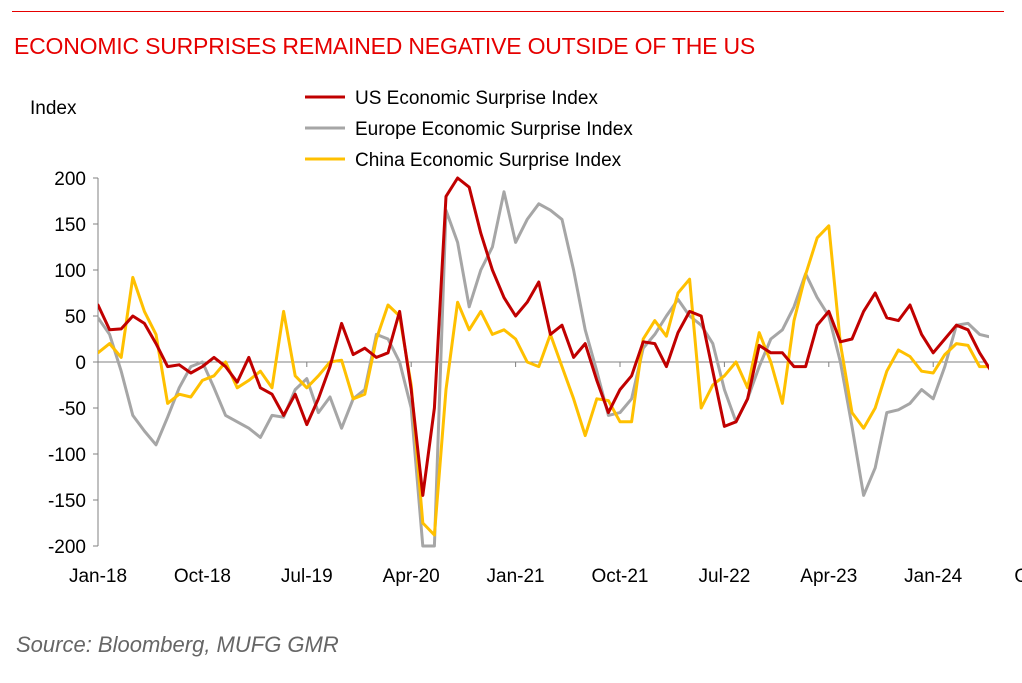  Describe the element at coordinates (488, 160) in the screenshot. I see `legend-label-2: China Economic Surprise Index` at that location.